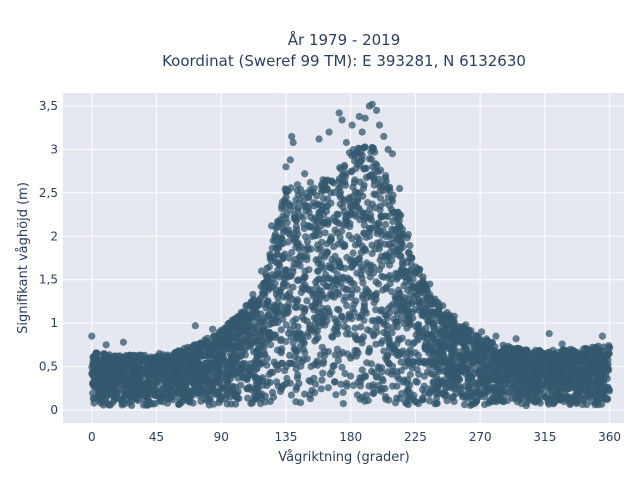  Describe the element at coordinates (609, 437) in the screenshot. I see `x-tick-label: 360` at that location.